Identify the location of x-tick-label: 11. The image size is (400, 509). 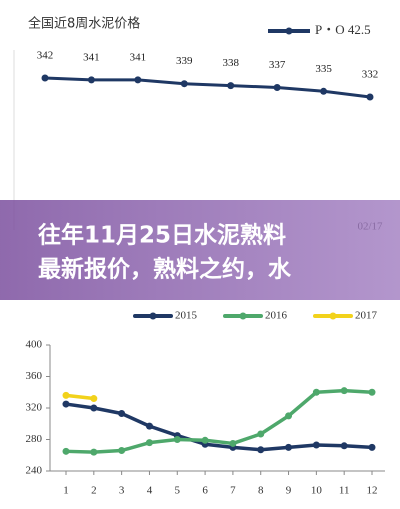
(344, 491).